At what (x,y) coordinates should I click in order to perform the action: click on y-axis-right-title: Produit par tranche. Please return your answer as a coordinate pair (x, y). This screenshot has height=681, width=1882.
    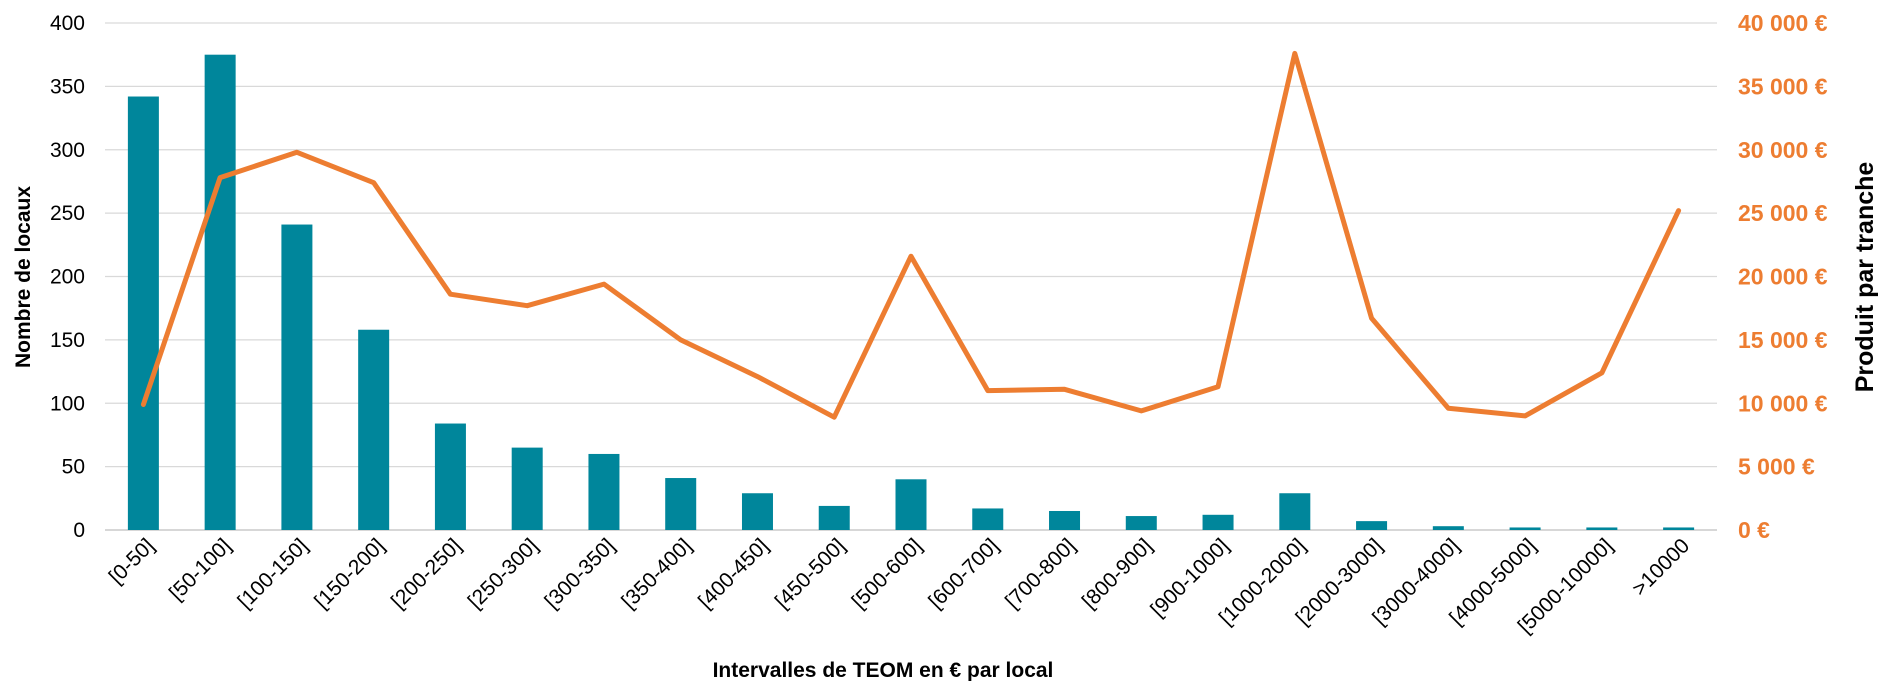
    Looking at the image, I should click on (1865, 277).